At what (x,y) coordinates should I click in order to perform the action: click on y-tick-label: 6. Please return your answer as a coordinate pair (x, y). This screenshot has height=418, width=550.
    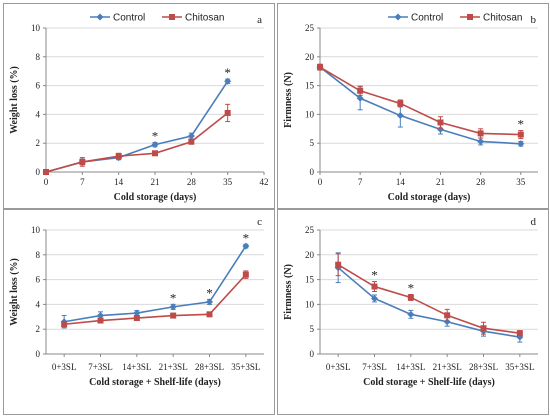
    Looking at the image, I should click on (38, 86).